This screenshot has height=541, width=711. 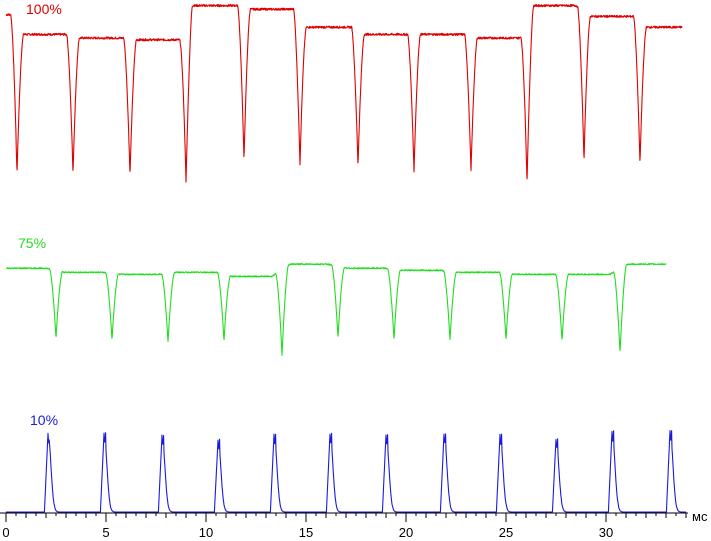 What do you see at coordinates (32, 243) in the screenshot?
I see `series-label: 75%` at bounding box center [32, 243].